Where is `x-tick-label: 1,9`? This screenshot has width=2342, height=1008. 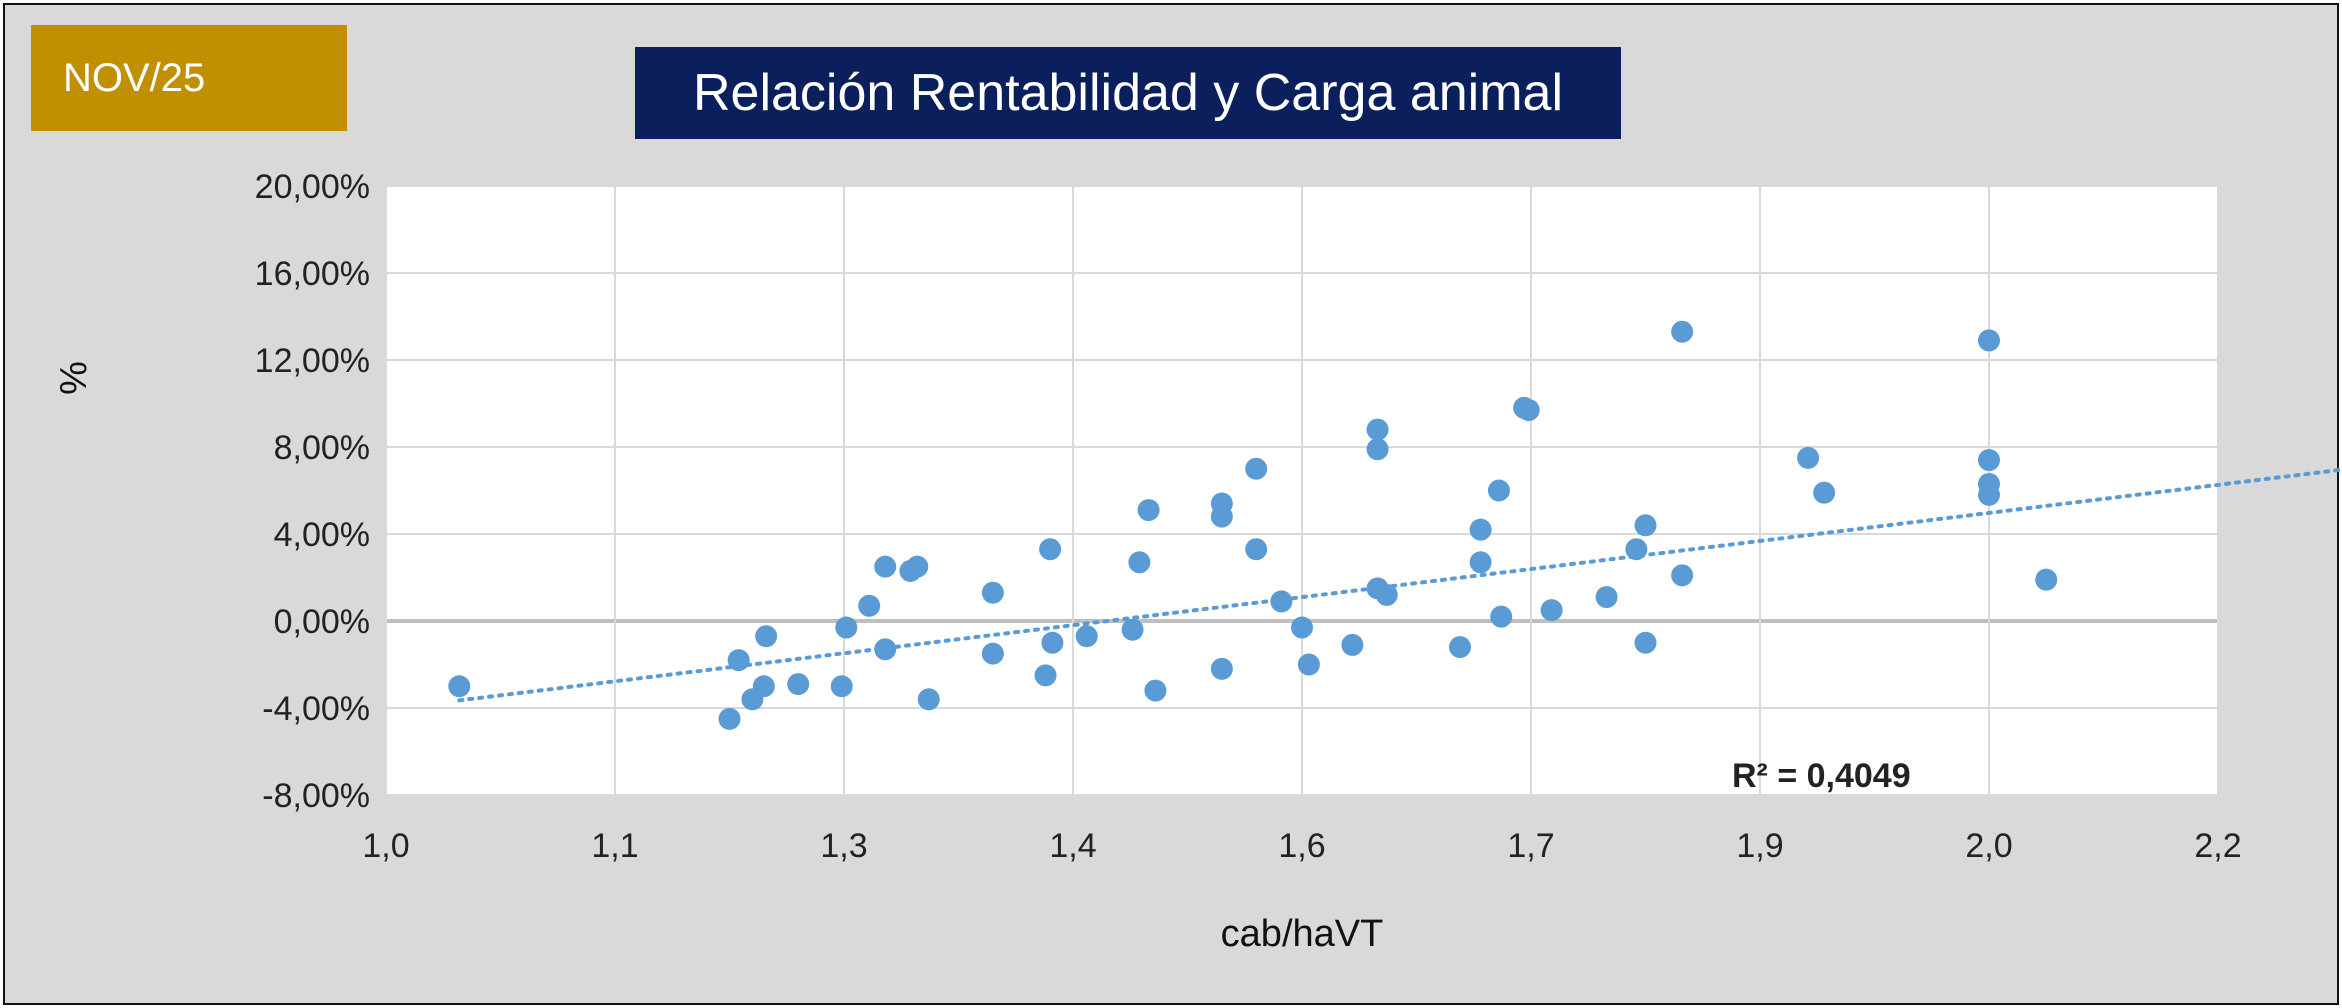 x-tick-label: 1,9 is located at coordinates (1759, 846).